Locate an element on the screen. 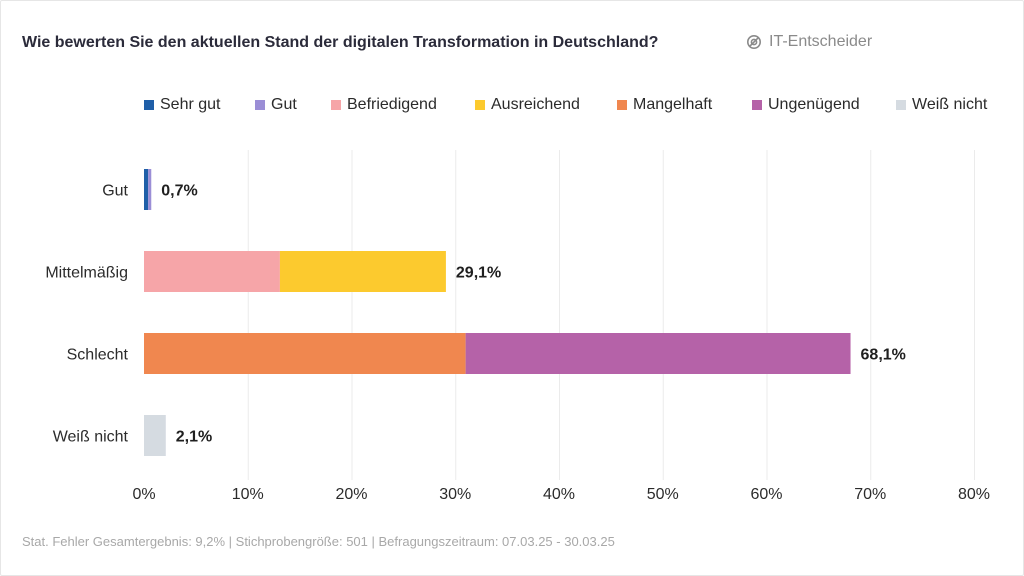 This screenshot has height=576, width=1024. legend-item: Ungenügend is located at coordinates (806, 105).